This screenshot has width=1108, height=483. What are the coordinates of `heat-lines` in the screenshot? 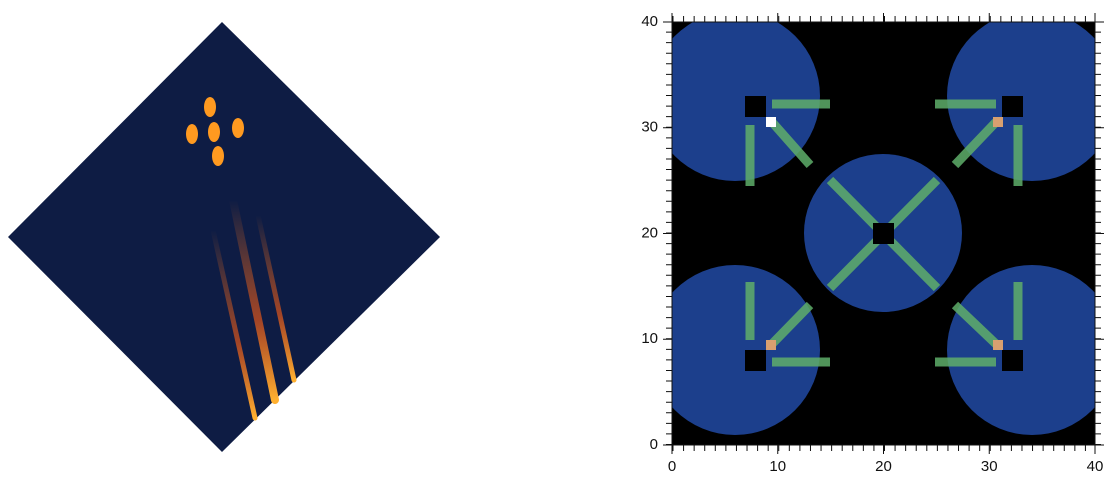 It's located at (884, 233).